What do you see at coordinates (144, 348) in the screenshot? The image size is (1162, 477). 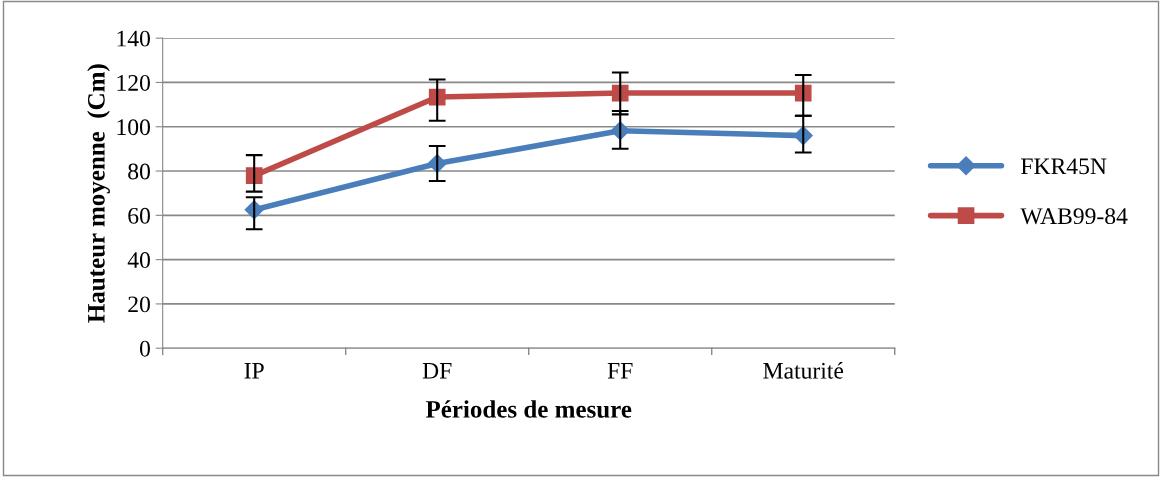 I see `y-tick-label: 0` at bounding box center [144, 348].